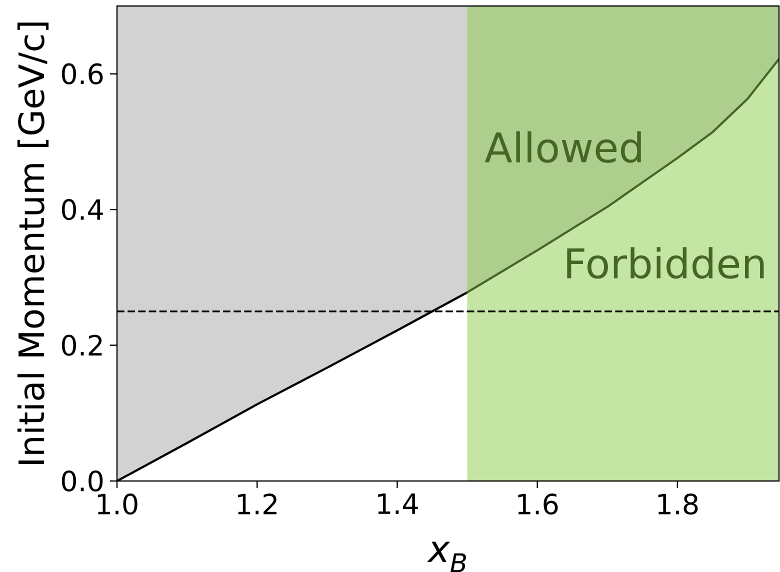 Image resolution: width=780 pixels, height=572 pixels. I want to click on x-axis-title: x$_{B}$, so click(446, 557).